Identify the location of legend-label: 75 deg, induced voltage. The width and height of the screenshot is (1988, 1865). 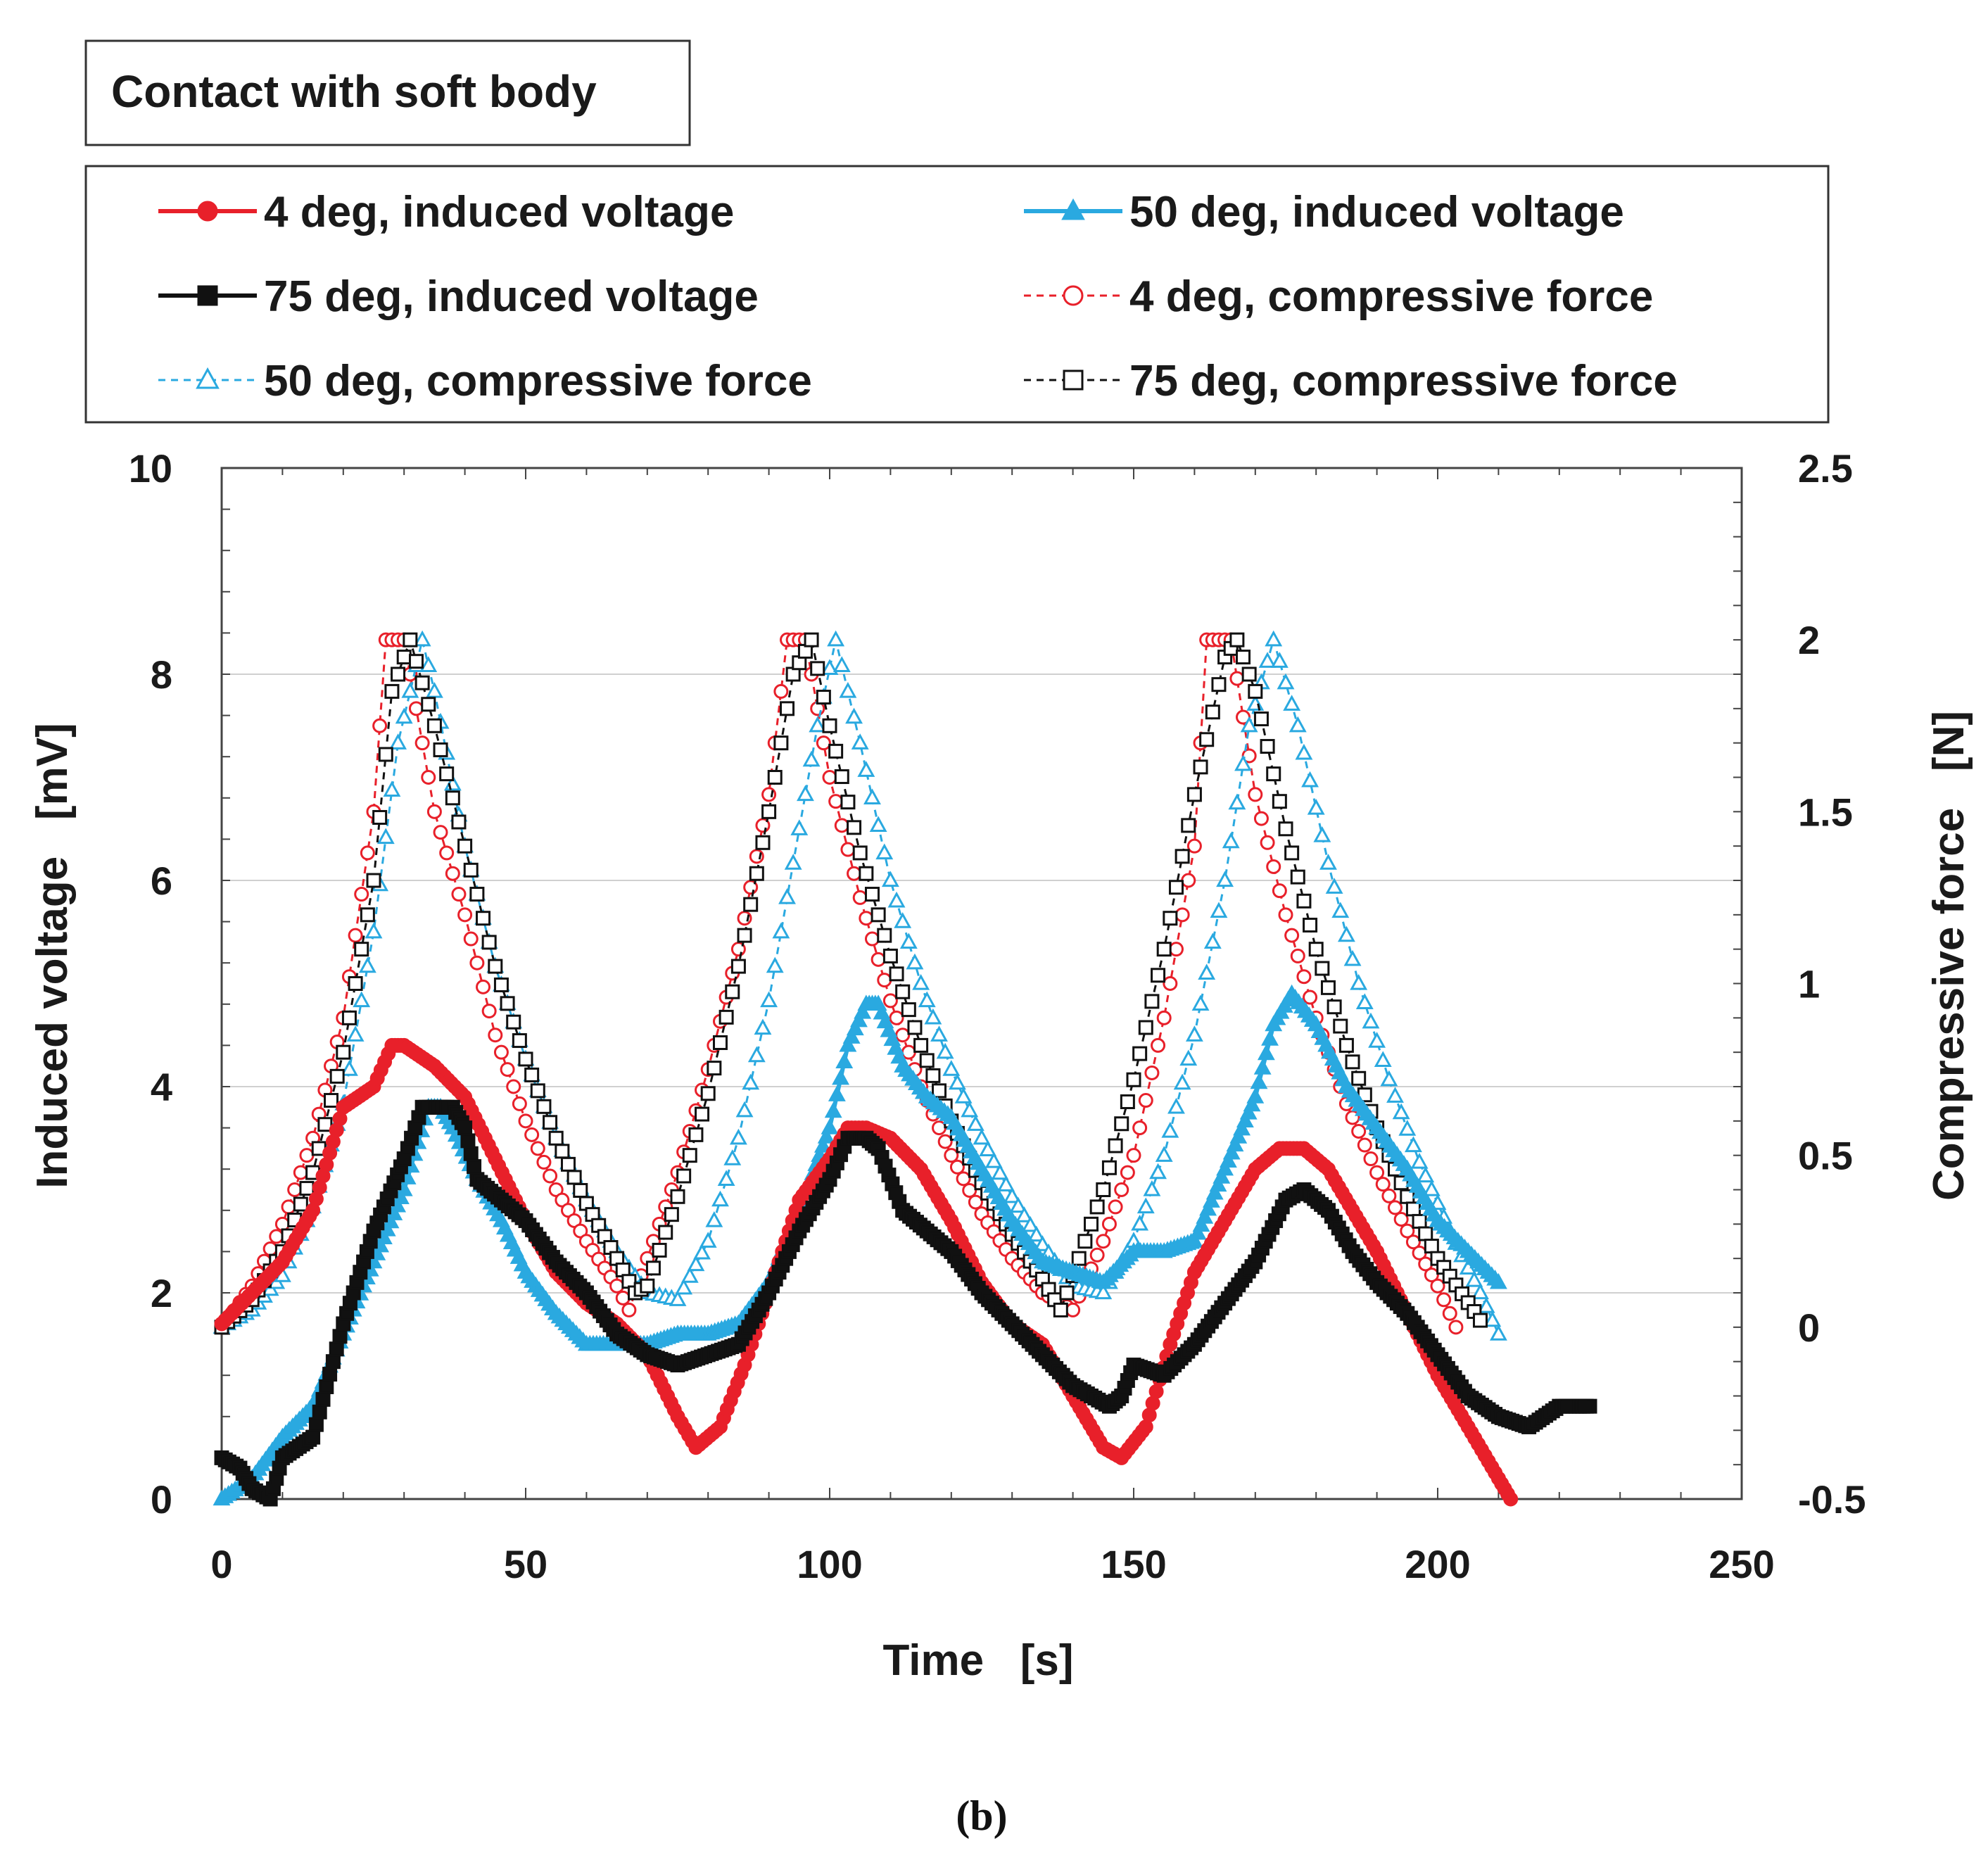
(511, 296).